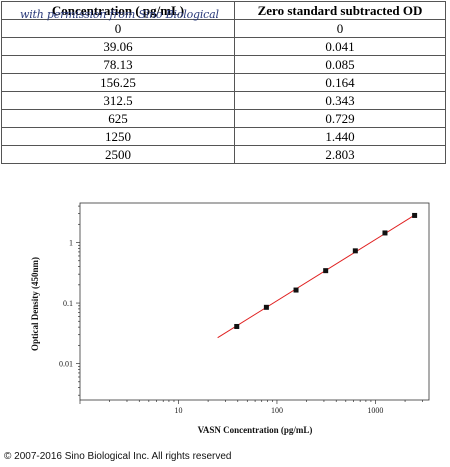 This screenshot has width=450, height=467. What do you see at coordinates (118, 100) in the screenshot?
I see `cell-concentration: 312.5` at bounding box center [118, 100].